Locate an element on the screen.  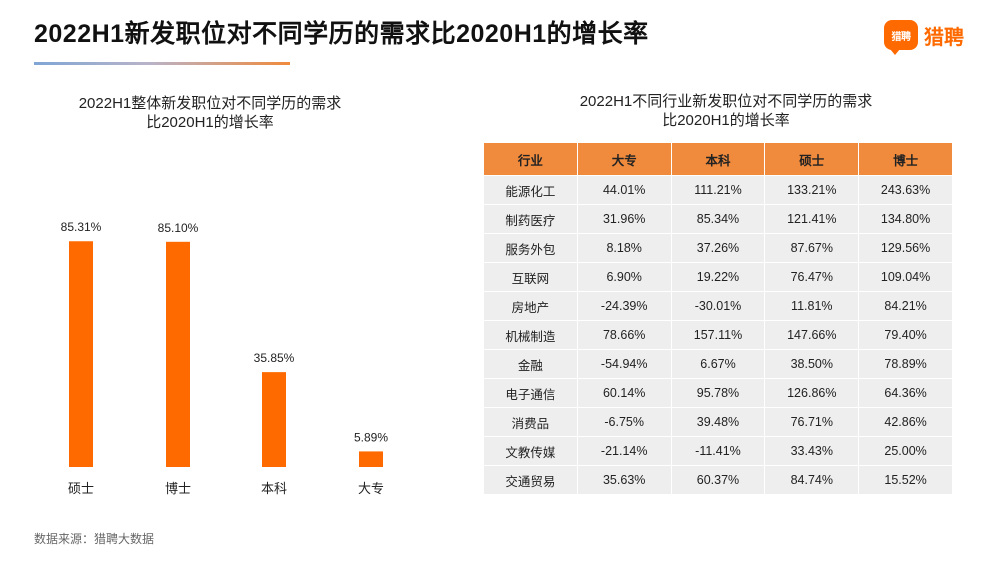
table-cell: 19.22% is located at coordinates (718, 277).